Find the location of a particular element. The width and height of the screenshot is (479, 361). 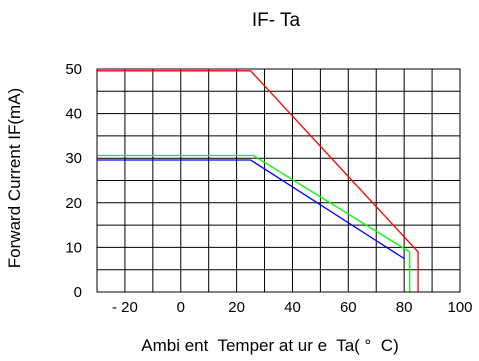

y-tick-label: 50 is located at coordinates (73, 69).